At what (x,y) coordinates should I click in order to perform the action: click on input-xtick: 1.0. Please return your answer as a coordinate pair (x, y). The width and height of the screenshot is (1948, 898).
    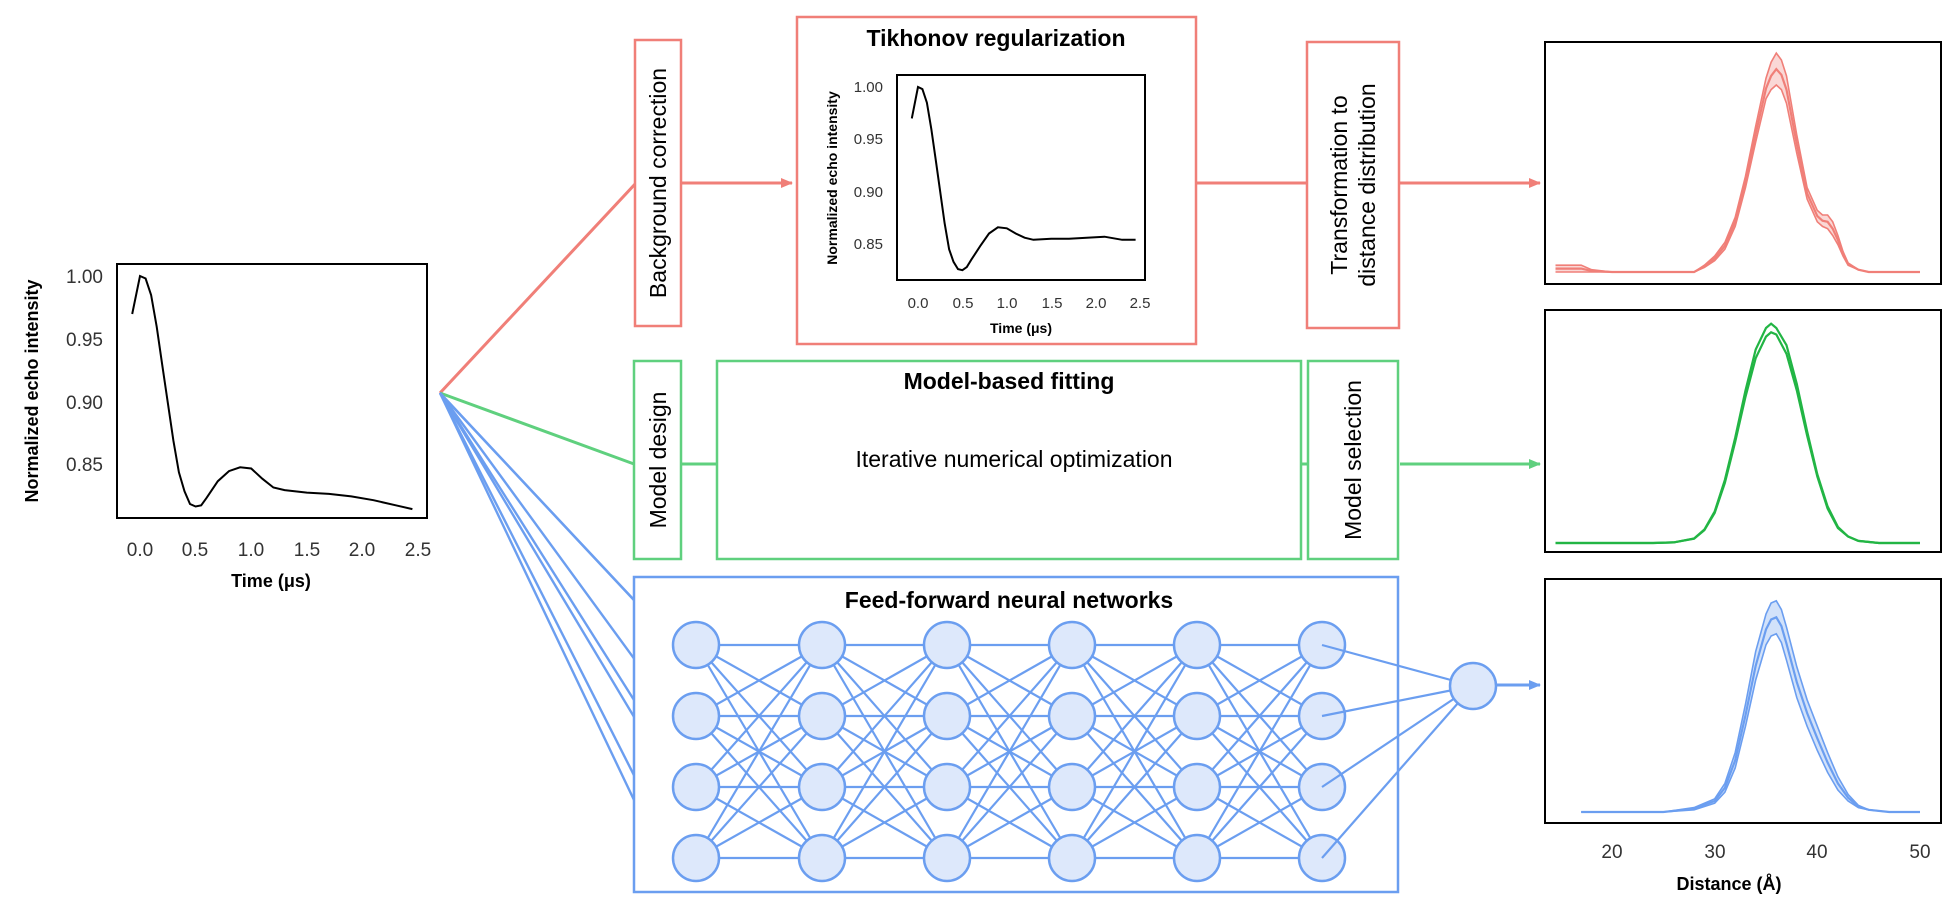
    Looking at the image, I should click on (251, 550).